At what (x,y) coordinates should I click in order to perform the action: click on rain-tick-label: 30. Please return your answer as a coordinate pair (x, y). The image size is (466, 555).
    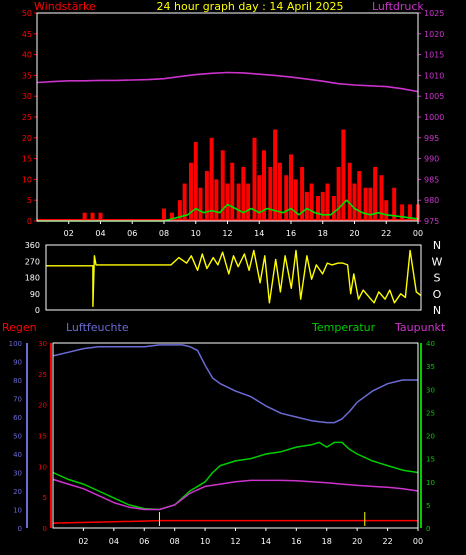
    Looking at the image, I should click on (42, 344).